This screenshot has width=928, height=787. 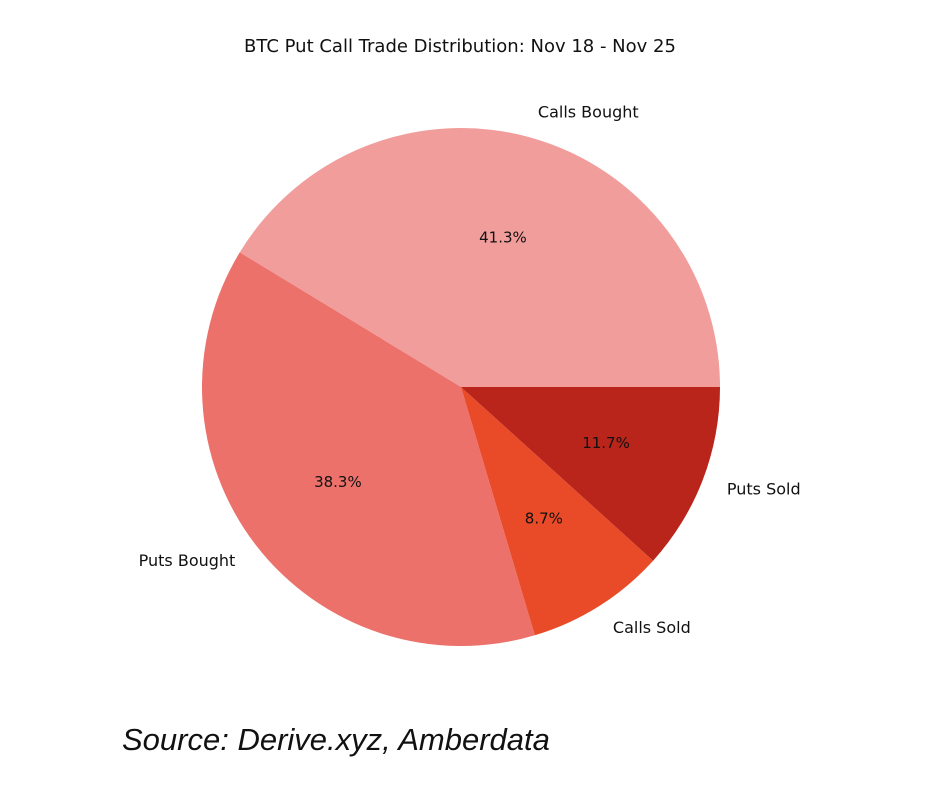 I want to click on slice-pct-puts-sold: 11.7%, so click(x=606, y=443).